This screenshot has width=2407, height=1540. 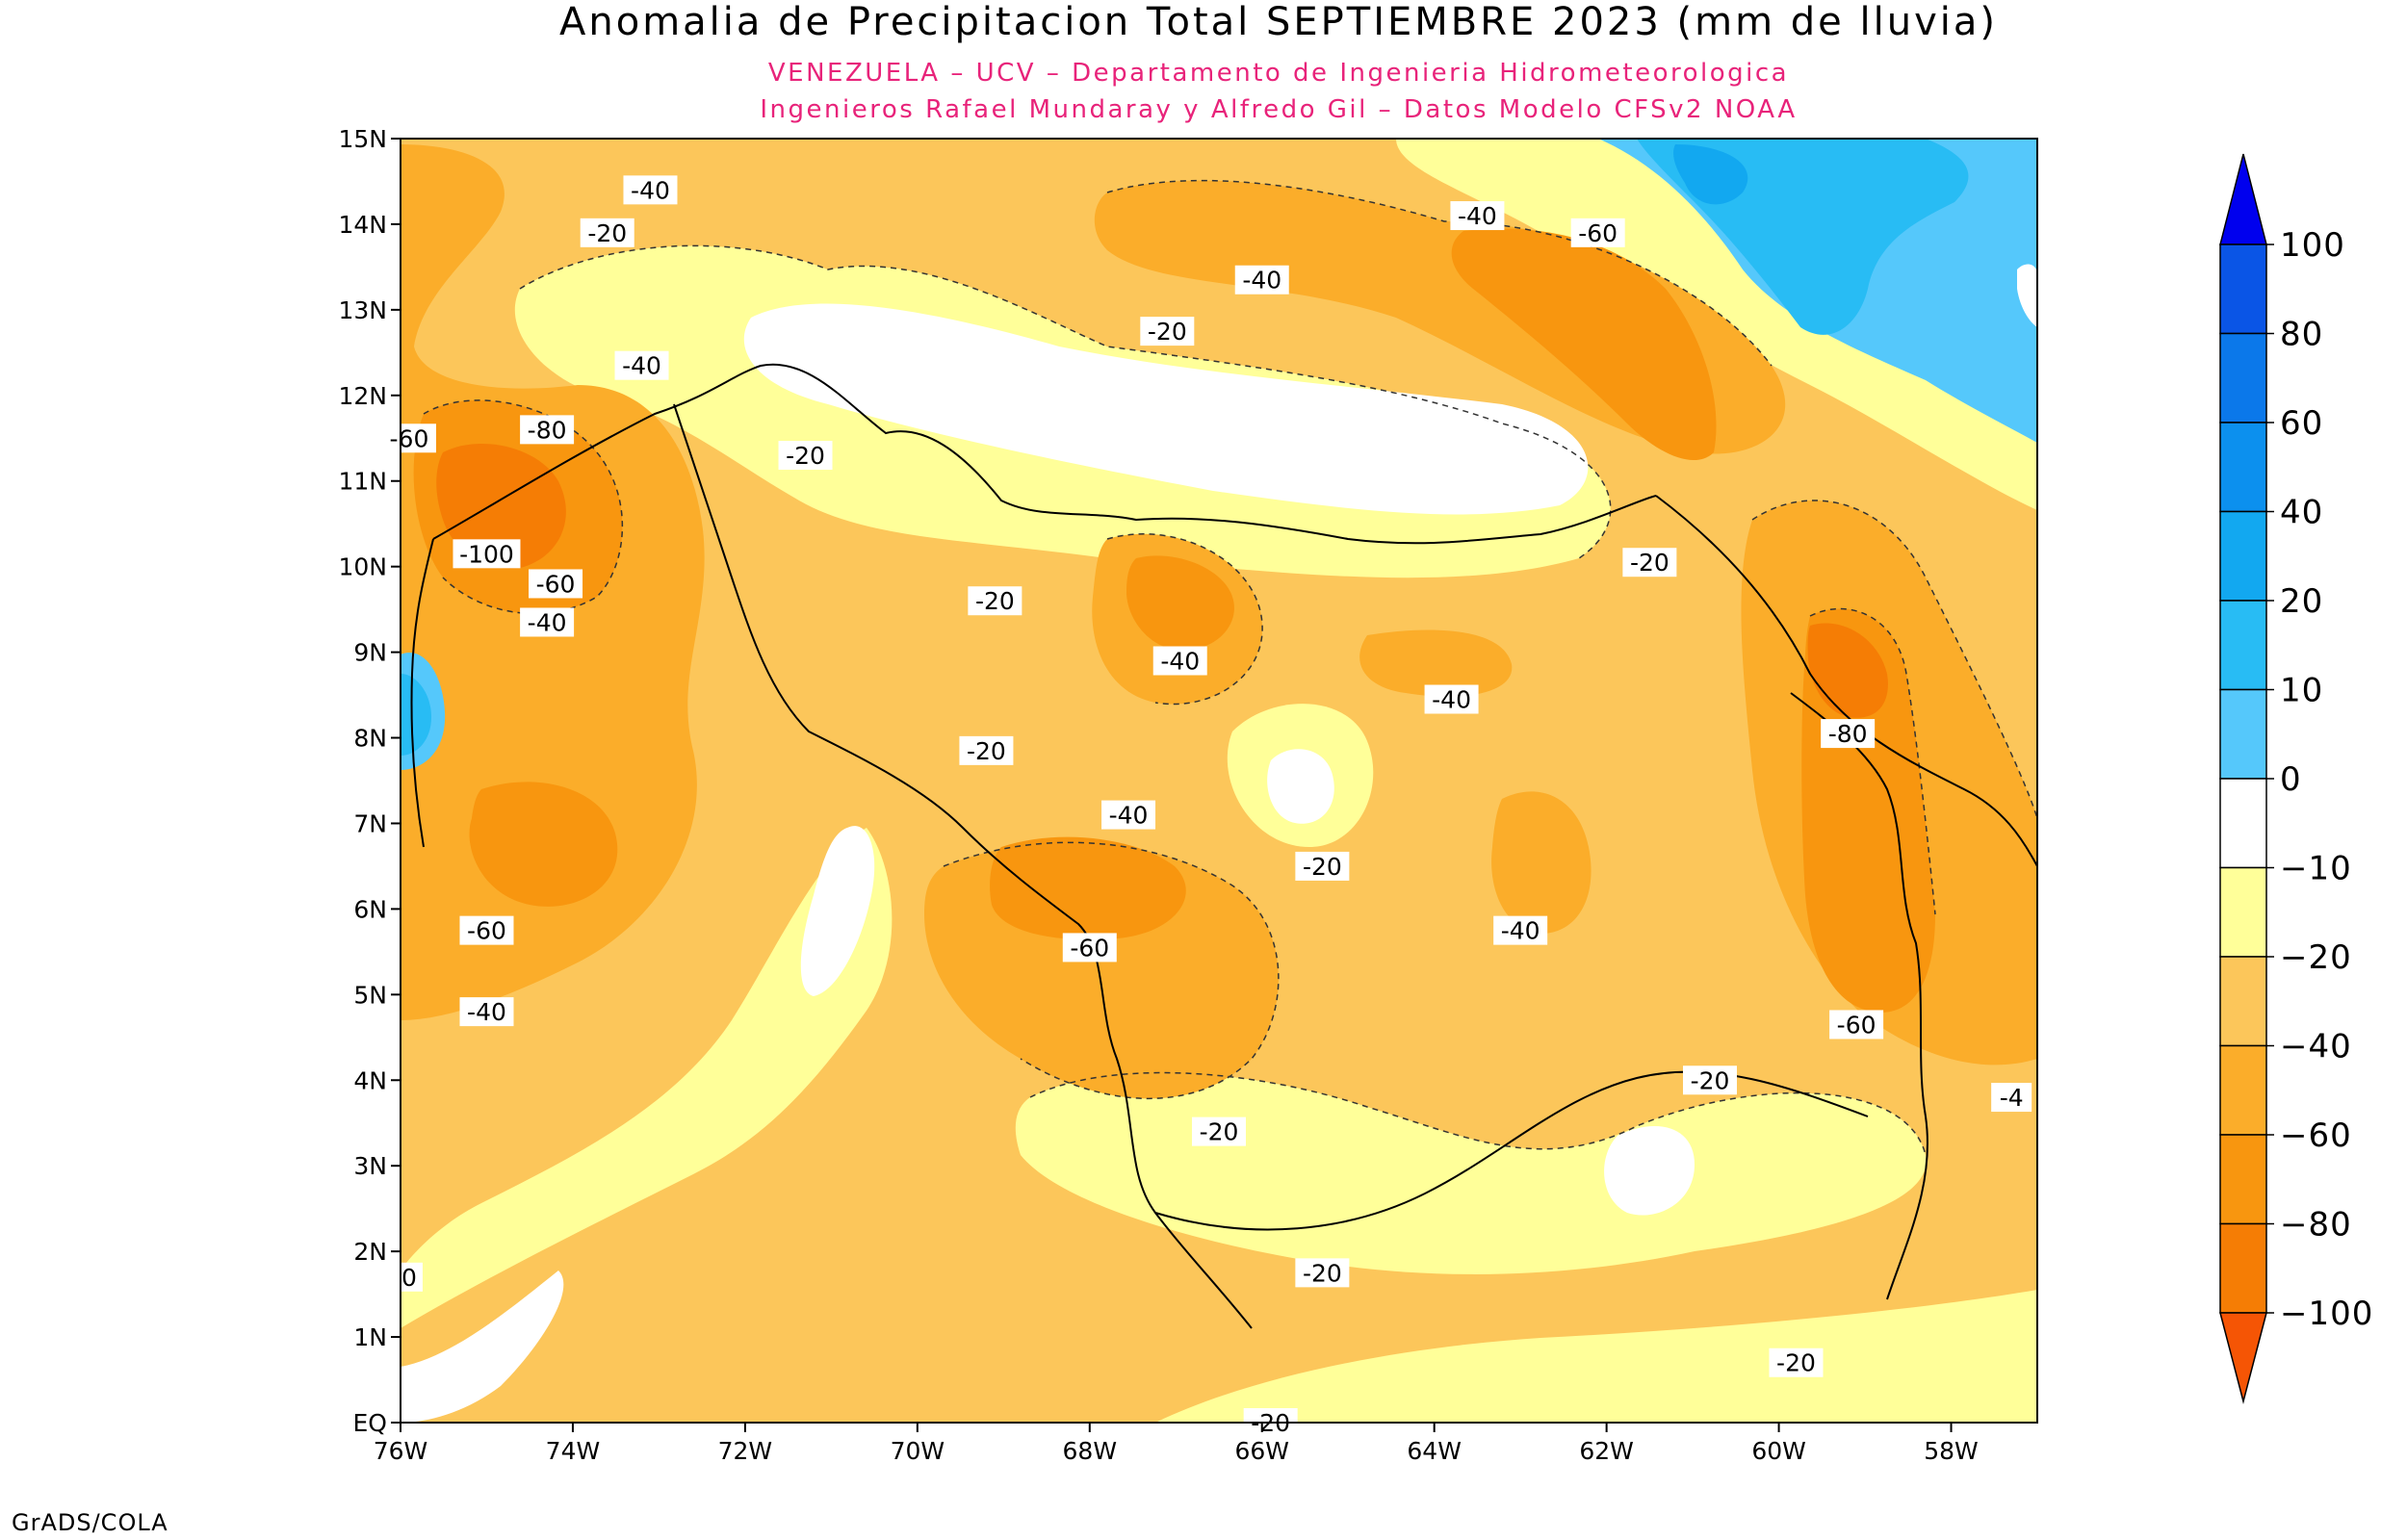 What do you see at coordinates (1584, 344) in the screenshot?
I see `shade-minus60-northeast` at bounding box center [1584, 344].